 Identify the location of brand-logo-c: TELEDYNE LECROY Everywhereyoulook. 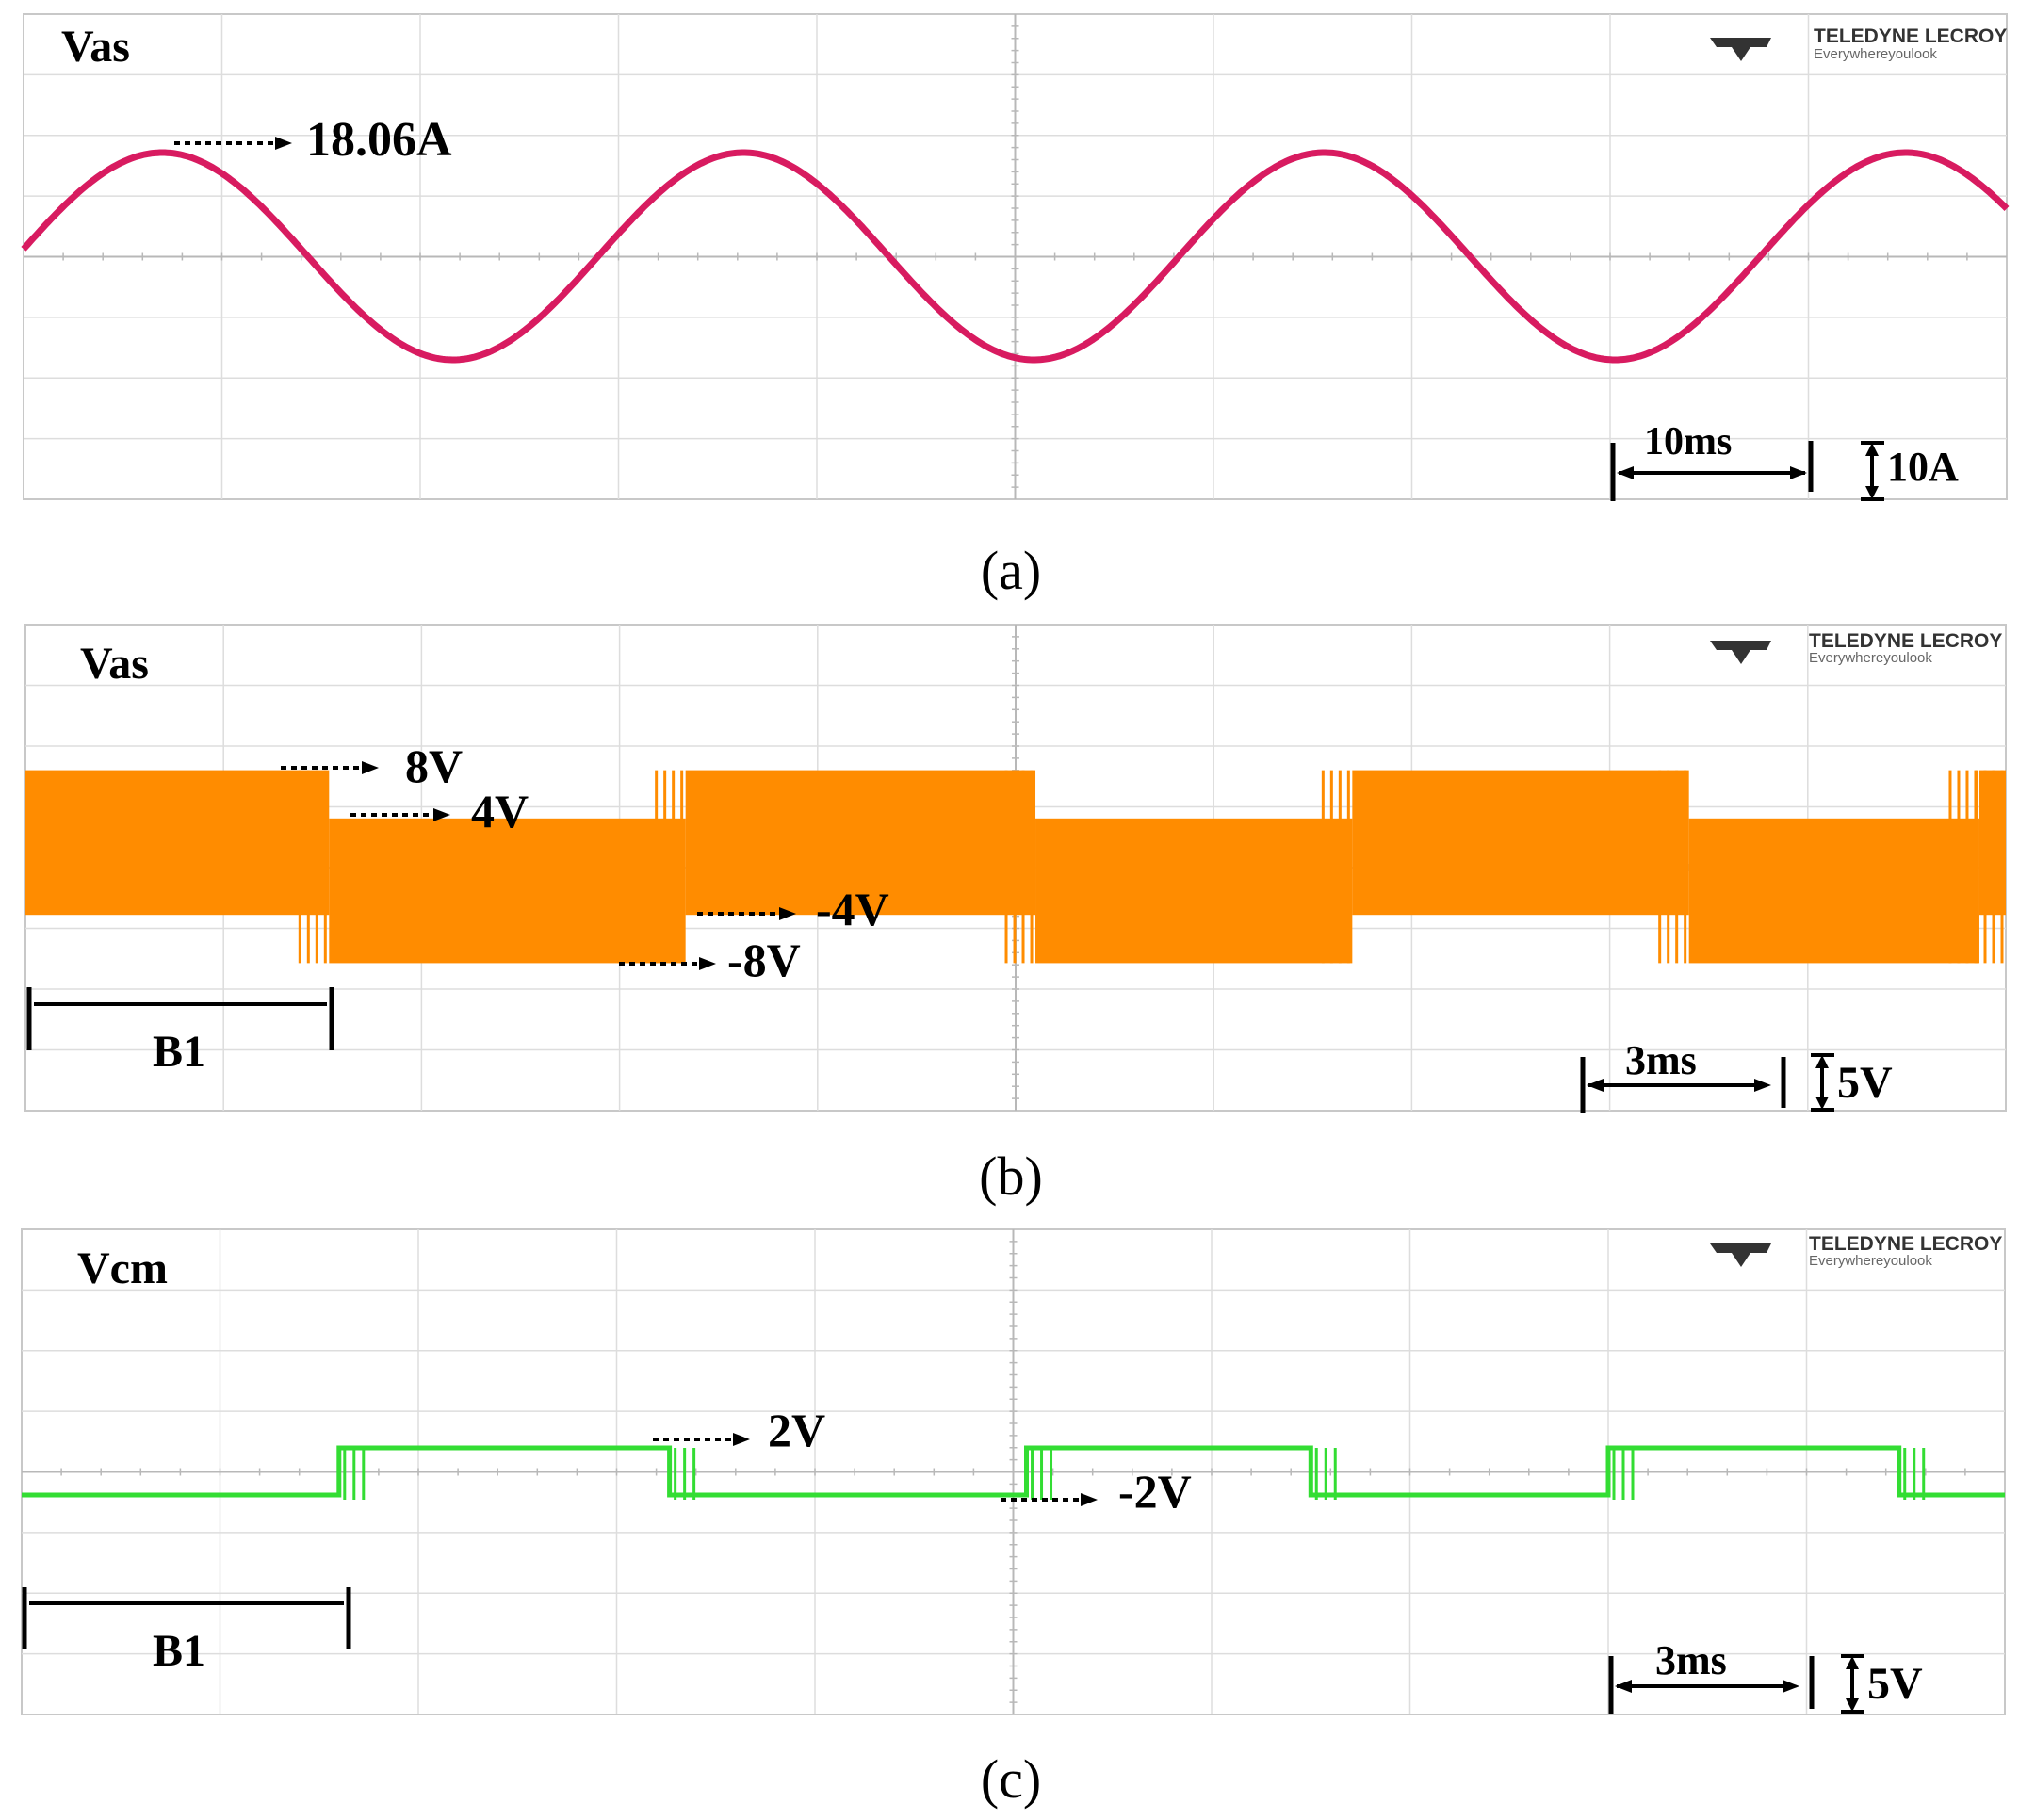
(1856, 1251).